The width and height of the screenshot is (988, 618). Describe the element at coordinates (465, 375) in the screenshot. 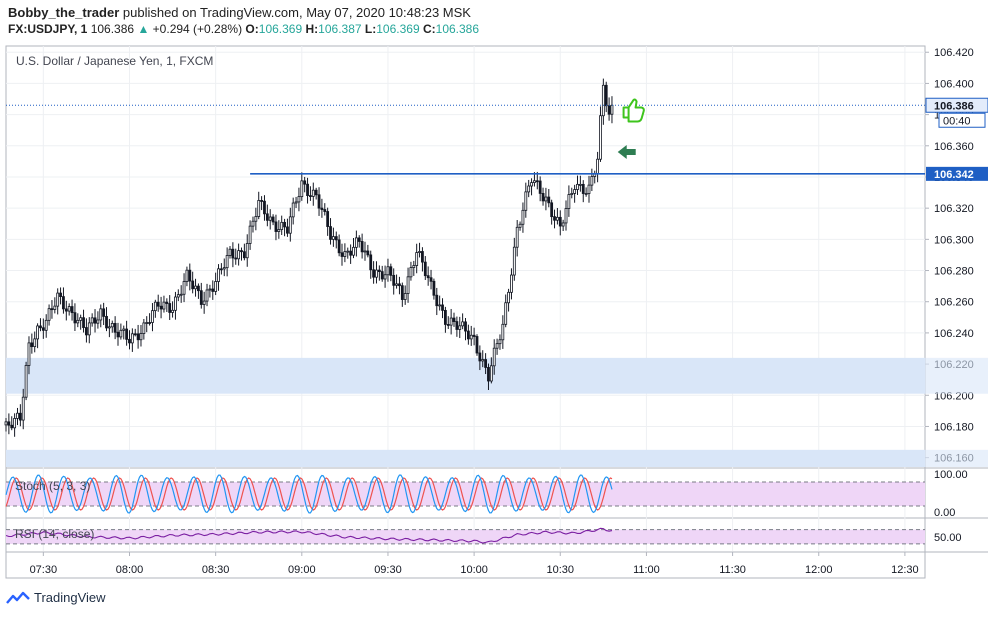

I see `support-zone` at that location.